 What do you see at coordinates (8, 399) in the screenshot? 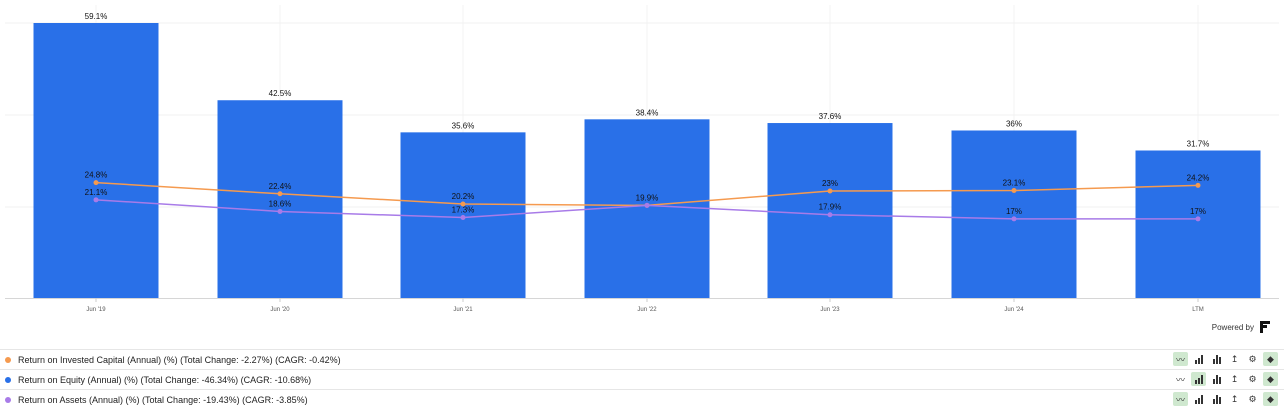
I see `legend-dot-roa` at bounding box center [8, 399].